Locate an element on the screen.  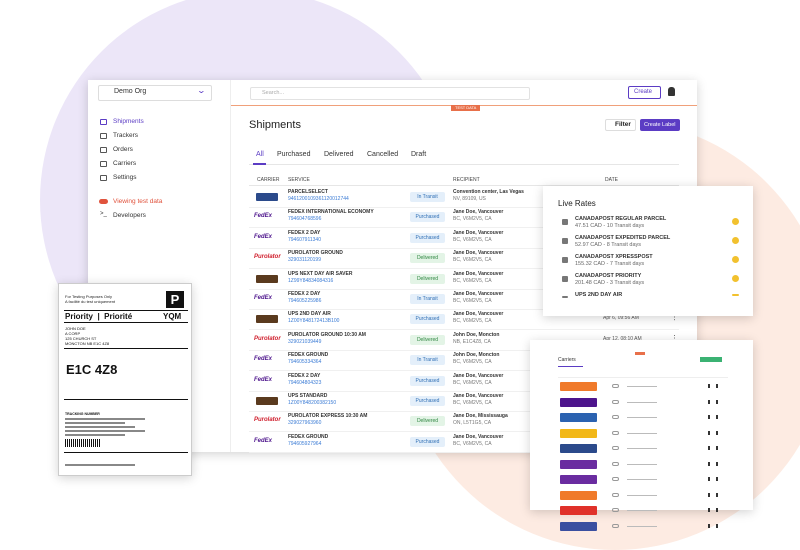
service: PUROLATOR GROUND is located at coordinates (315, 253).